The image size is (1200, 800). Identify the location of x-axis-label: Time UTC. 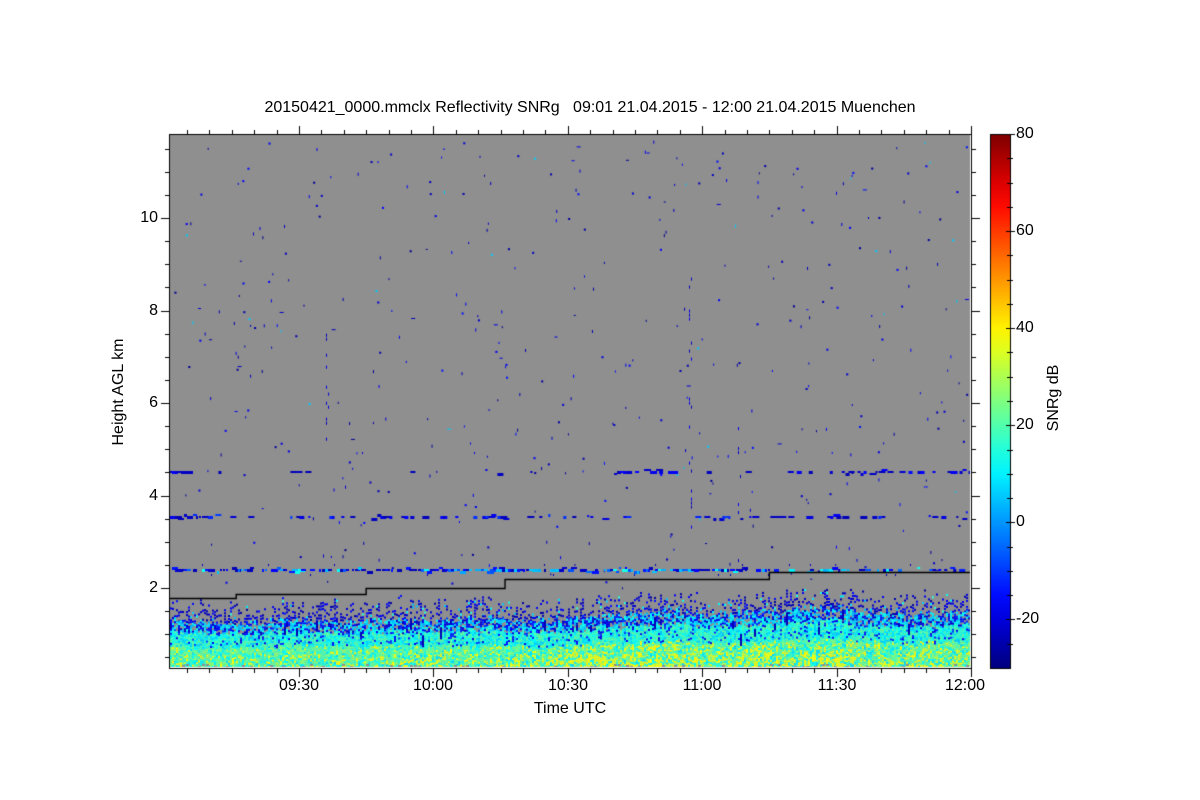
(570, 708).